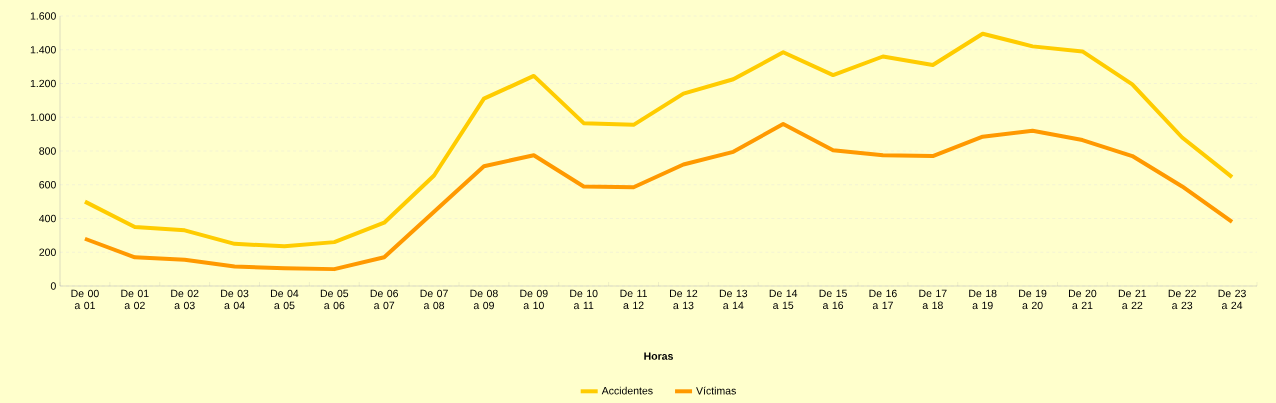 Image resolution: width=1276 pixels, height=403 pixels. I want to click on x-tick-label: De 23 a 24, so click(1232, 299).